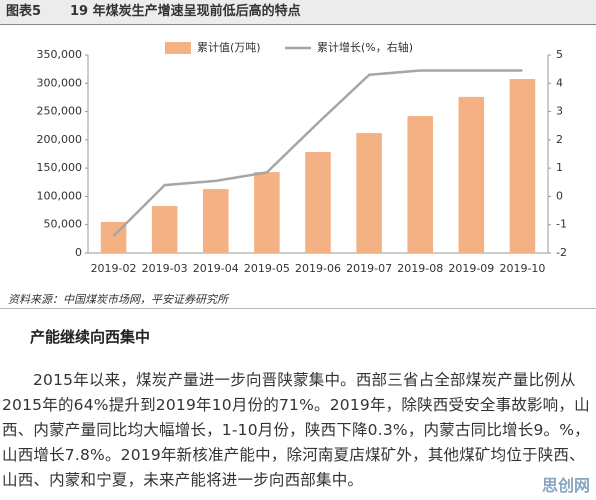  I want to click on x-tick-label: 2019-02, so click(114, 268).